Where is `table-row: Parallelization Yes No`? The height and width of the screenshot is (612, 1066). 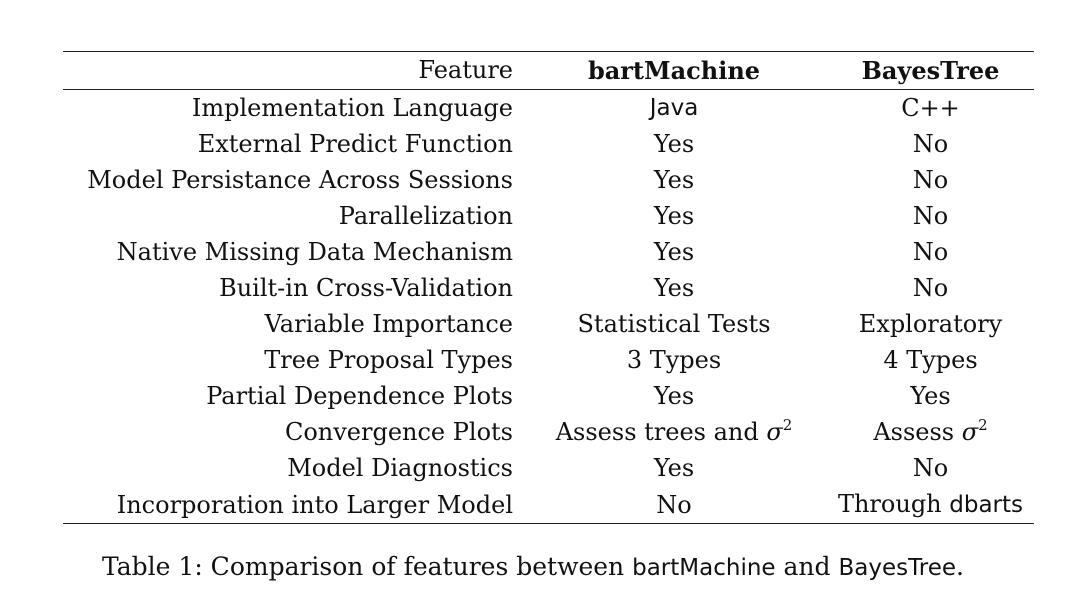
table-row: Parallelization Yes No is located at coordinates (548, 216).